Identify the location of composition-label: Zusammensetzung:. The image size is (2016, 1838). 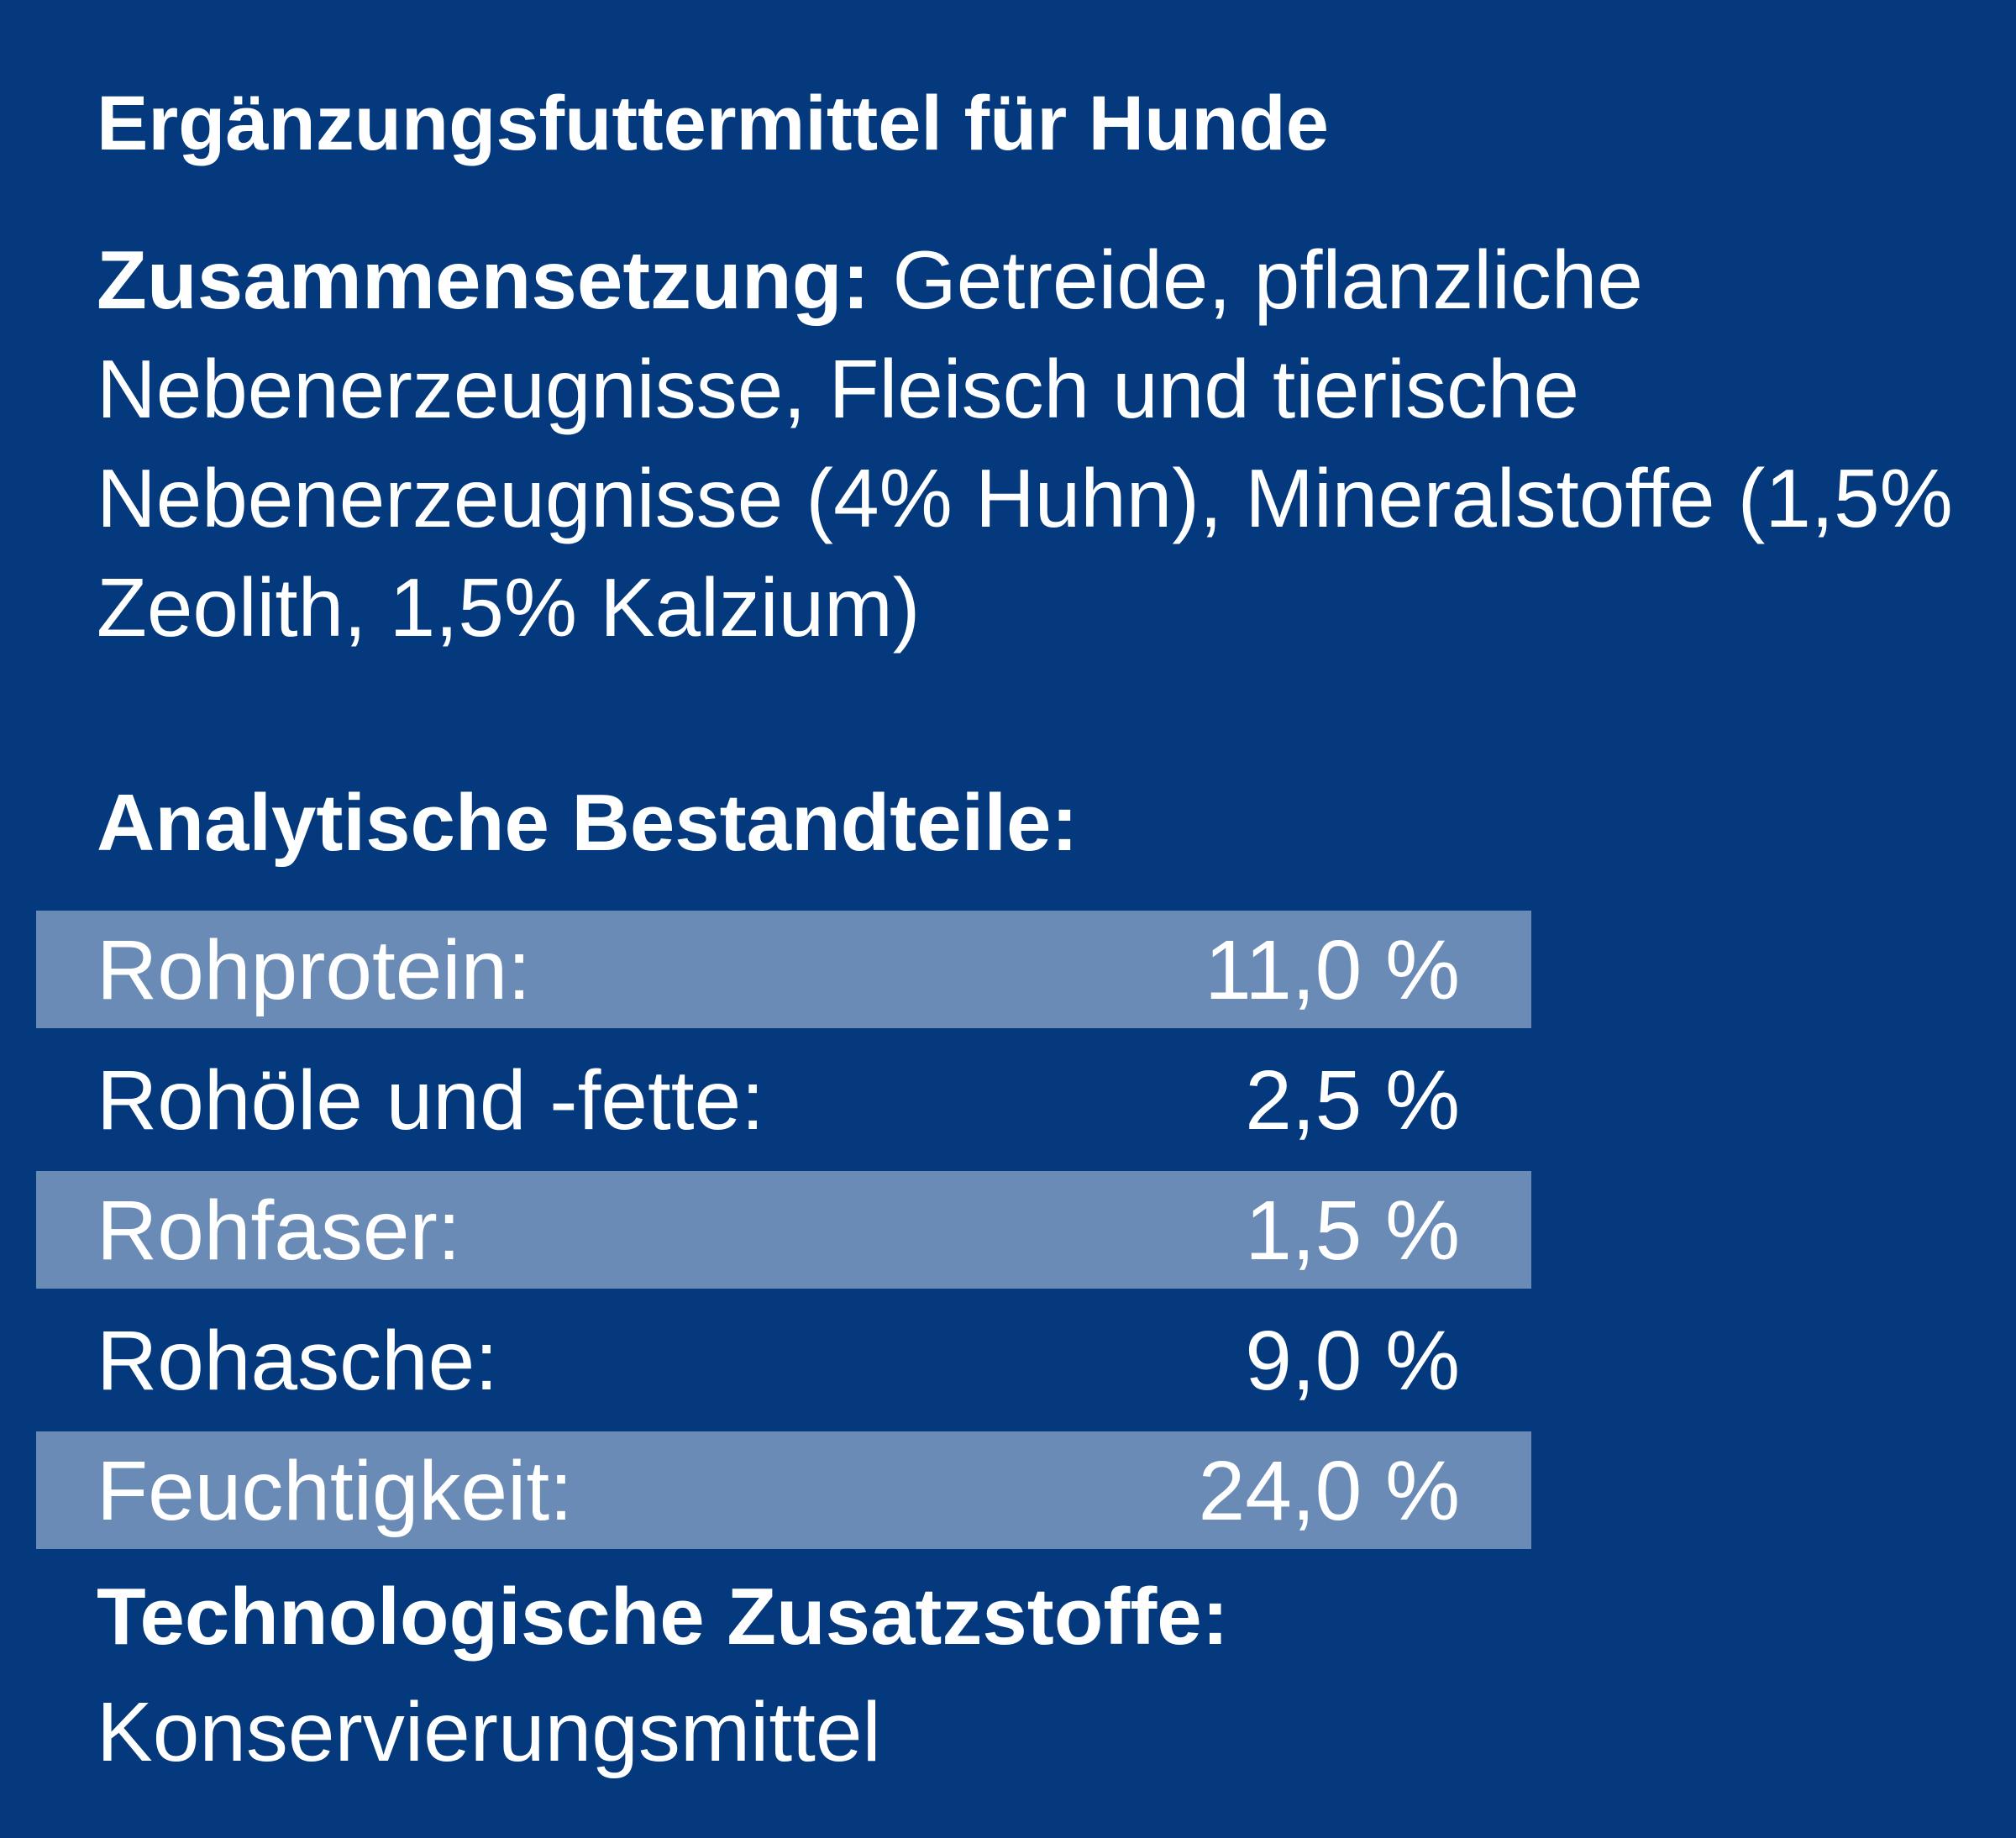
(483, 280).